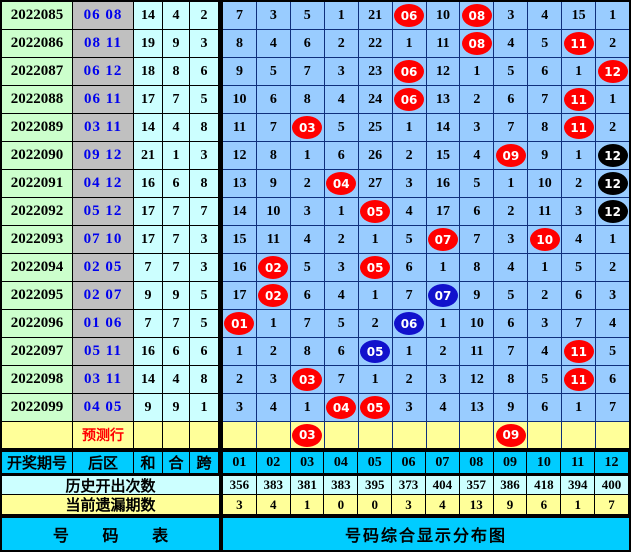  I want to click on back-numbers-cell: 07 10, so click(103, 240).